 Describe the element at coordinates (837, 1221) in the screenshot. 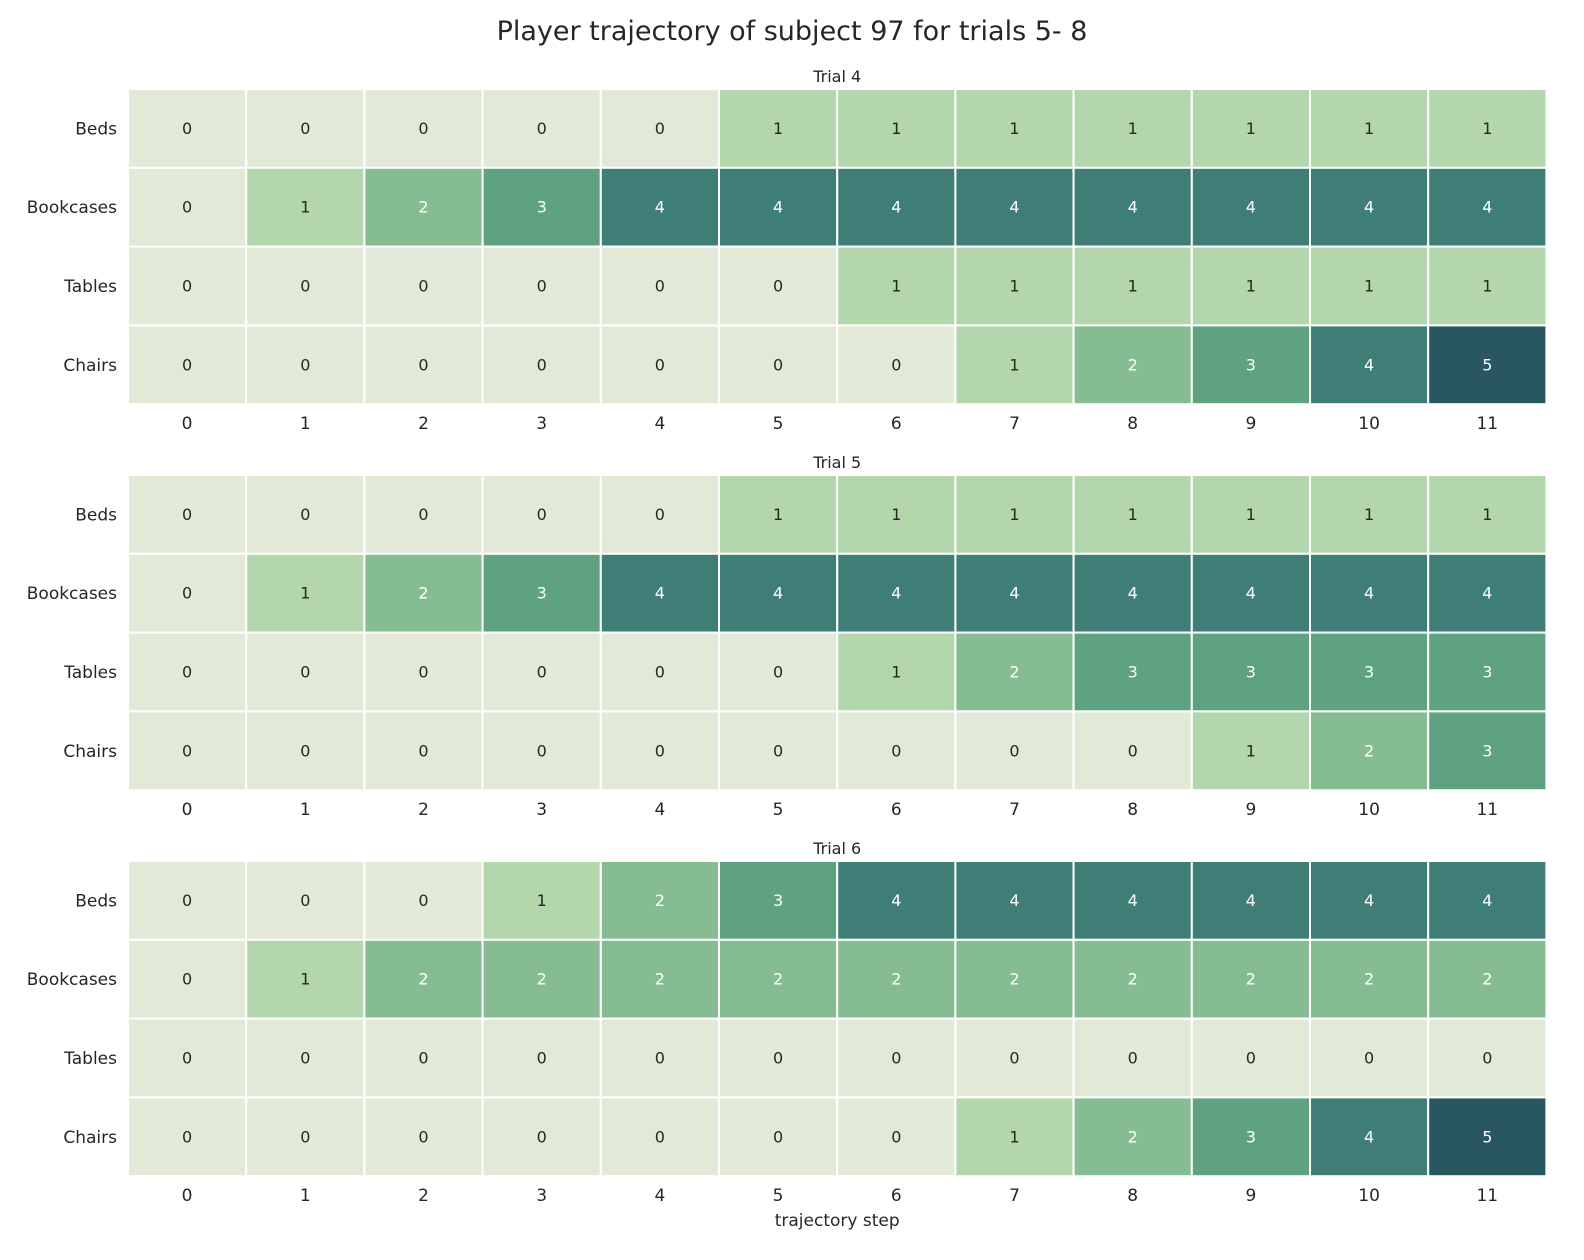

I see `x-axis-label: trajectory step` at that location.